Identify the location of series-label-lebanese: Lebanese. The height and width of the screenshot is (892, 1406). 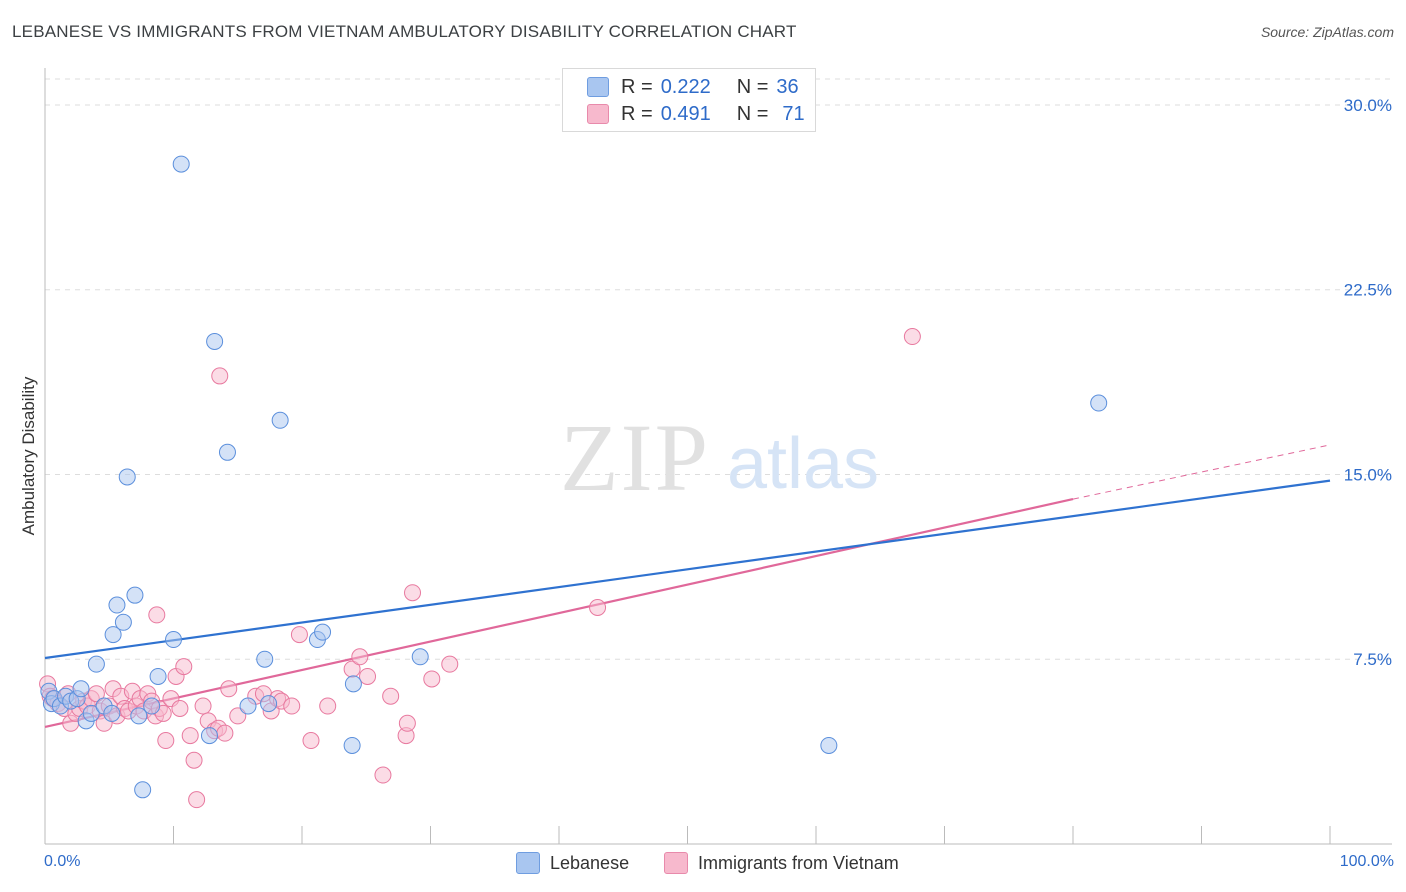
(590, 862).